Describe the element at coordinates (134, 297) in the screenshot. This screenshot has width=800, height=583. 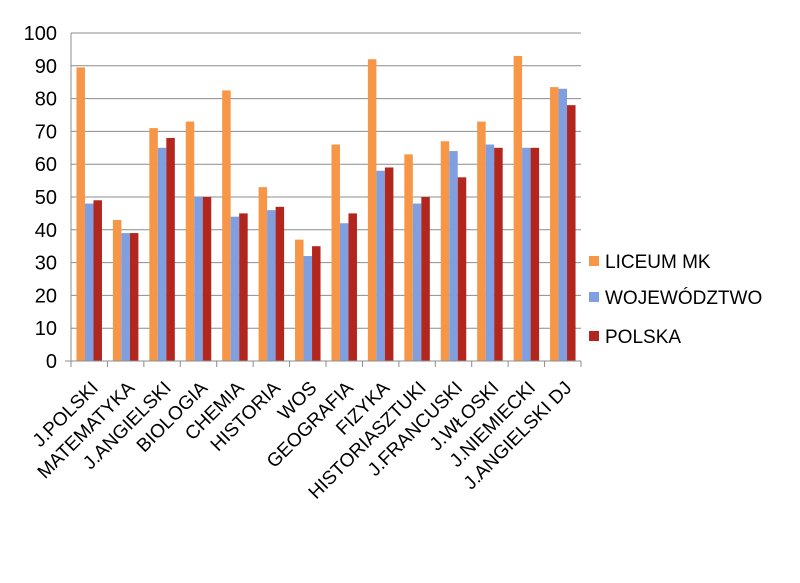
I see `bar-polska-matematyka` at that location.